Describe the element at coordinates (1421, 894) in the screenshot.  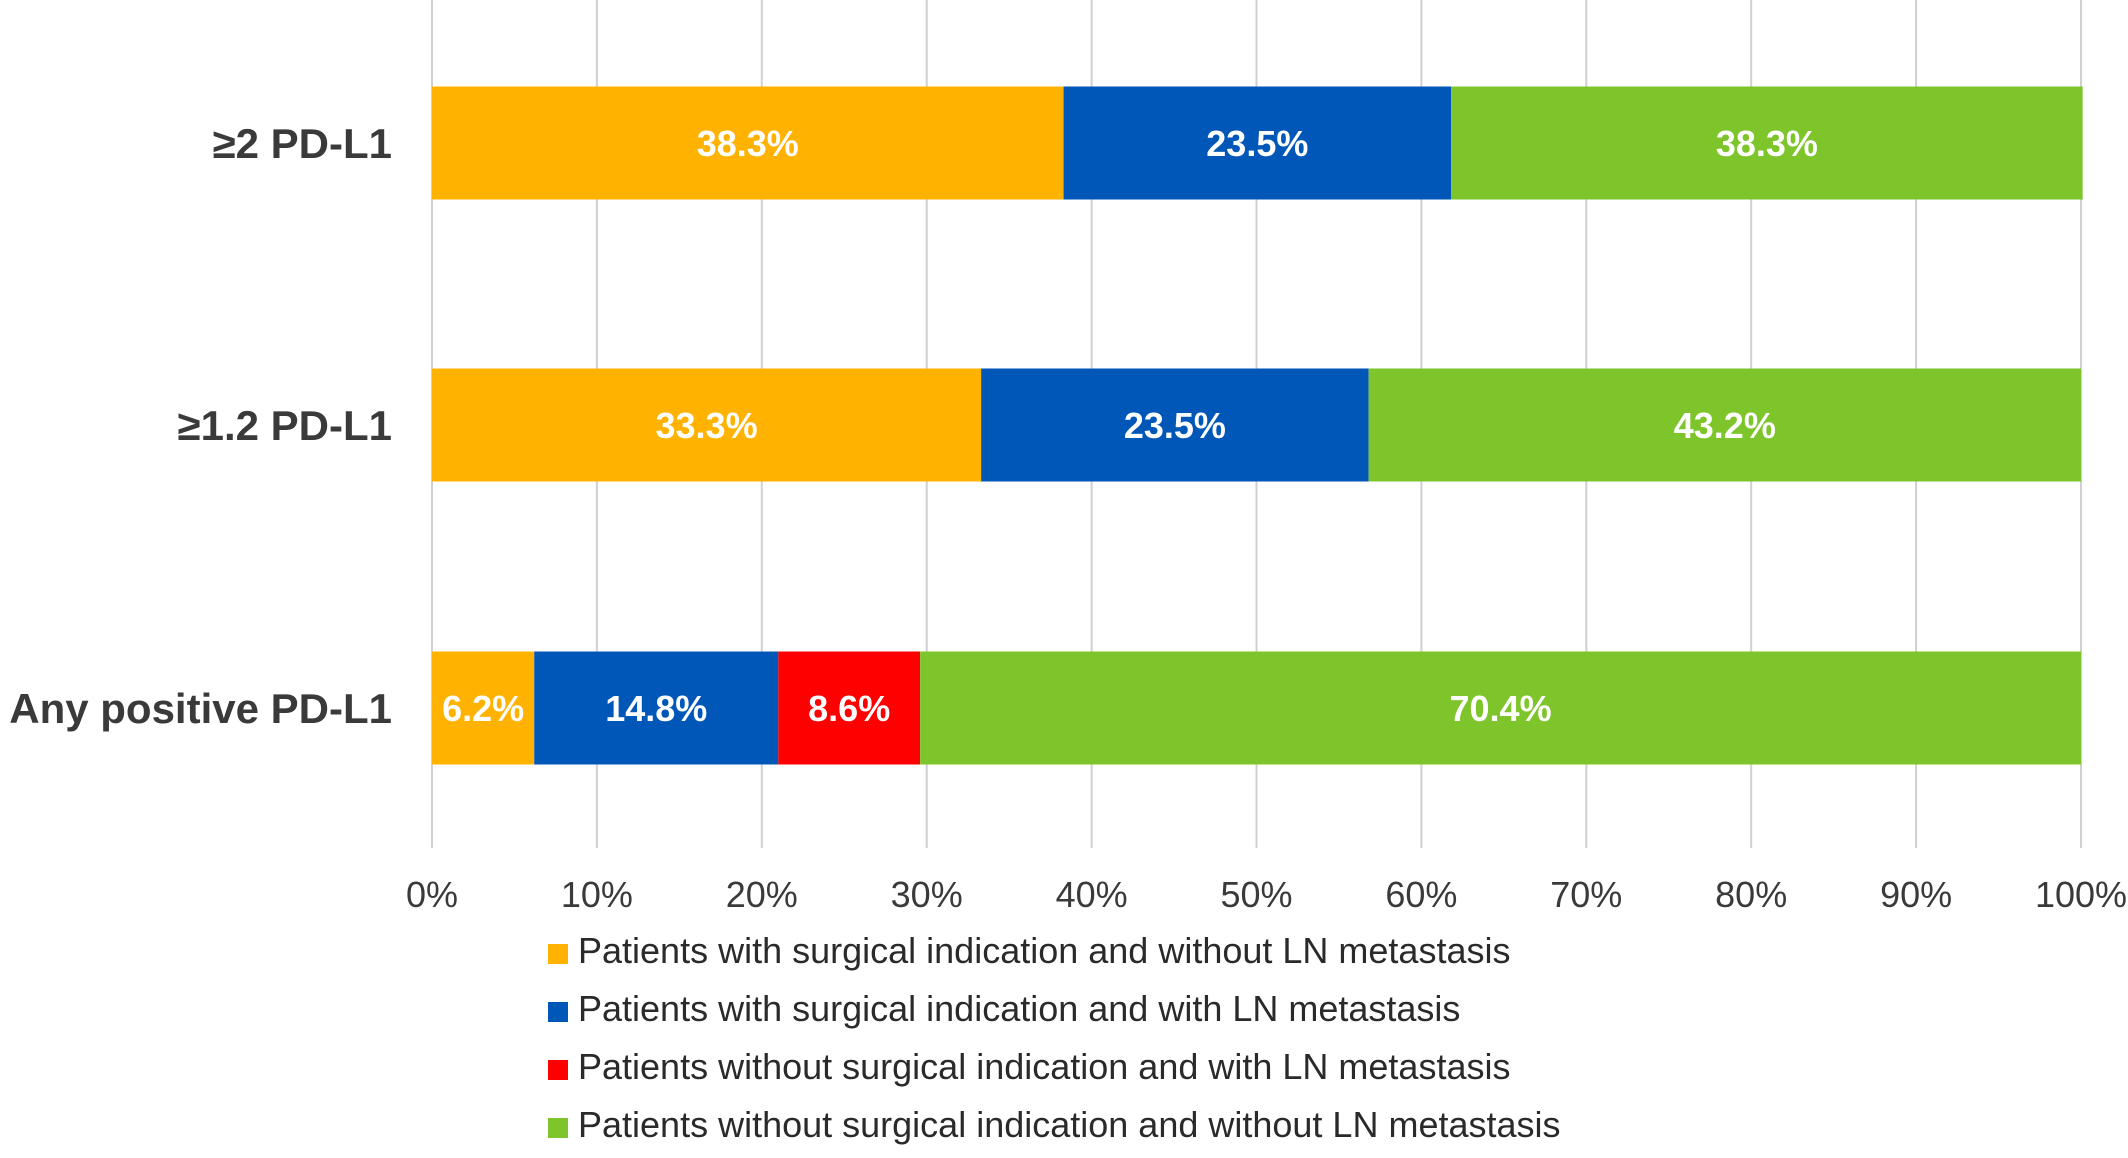
I see `x-tick-label: 60%` at that location.